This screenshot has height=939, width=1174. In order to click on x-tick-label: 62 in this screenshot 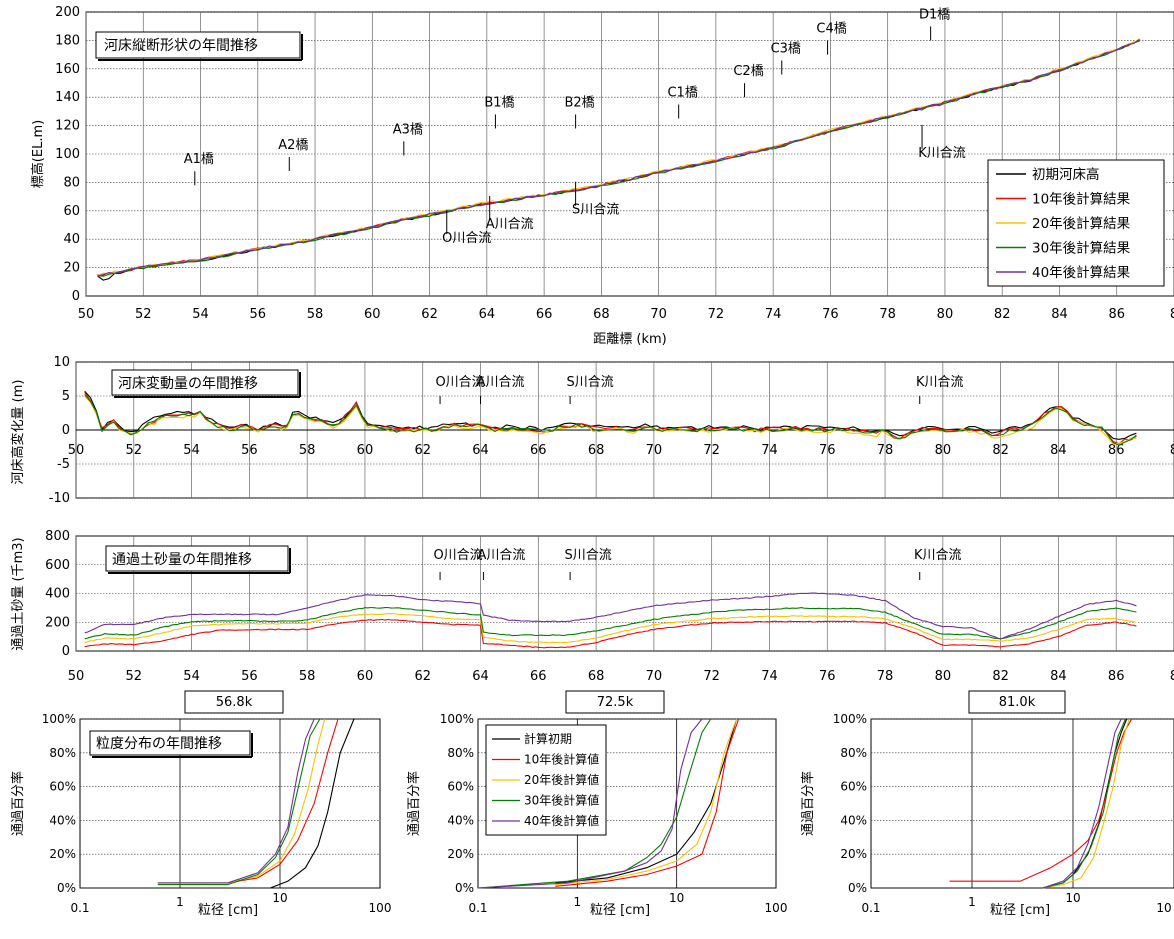, I will do `click(422, 676)`.